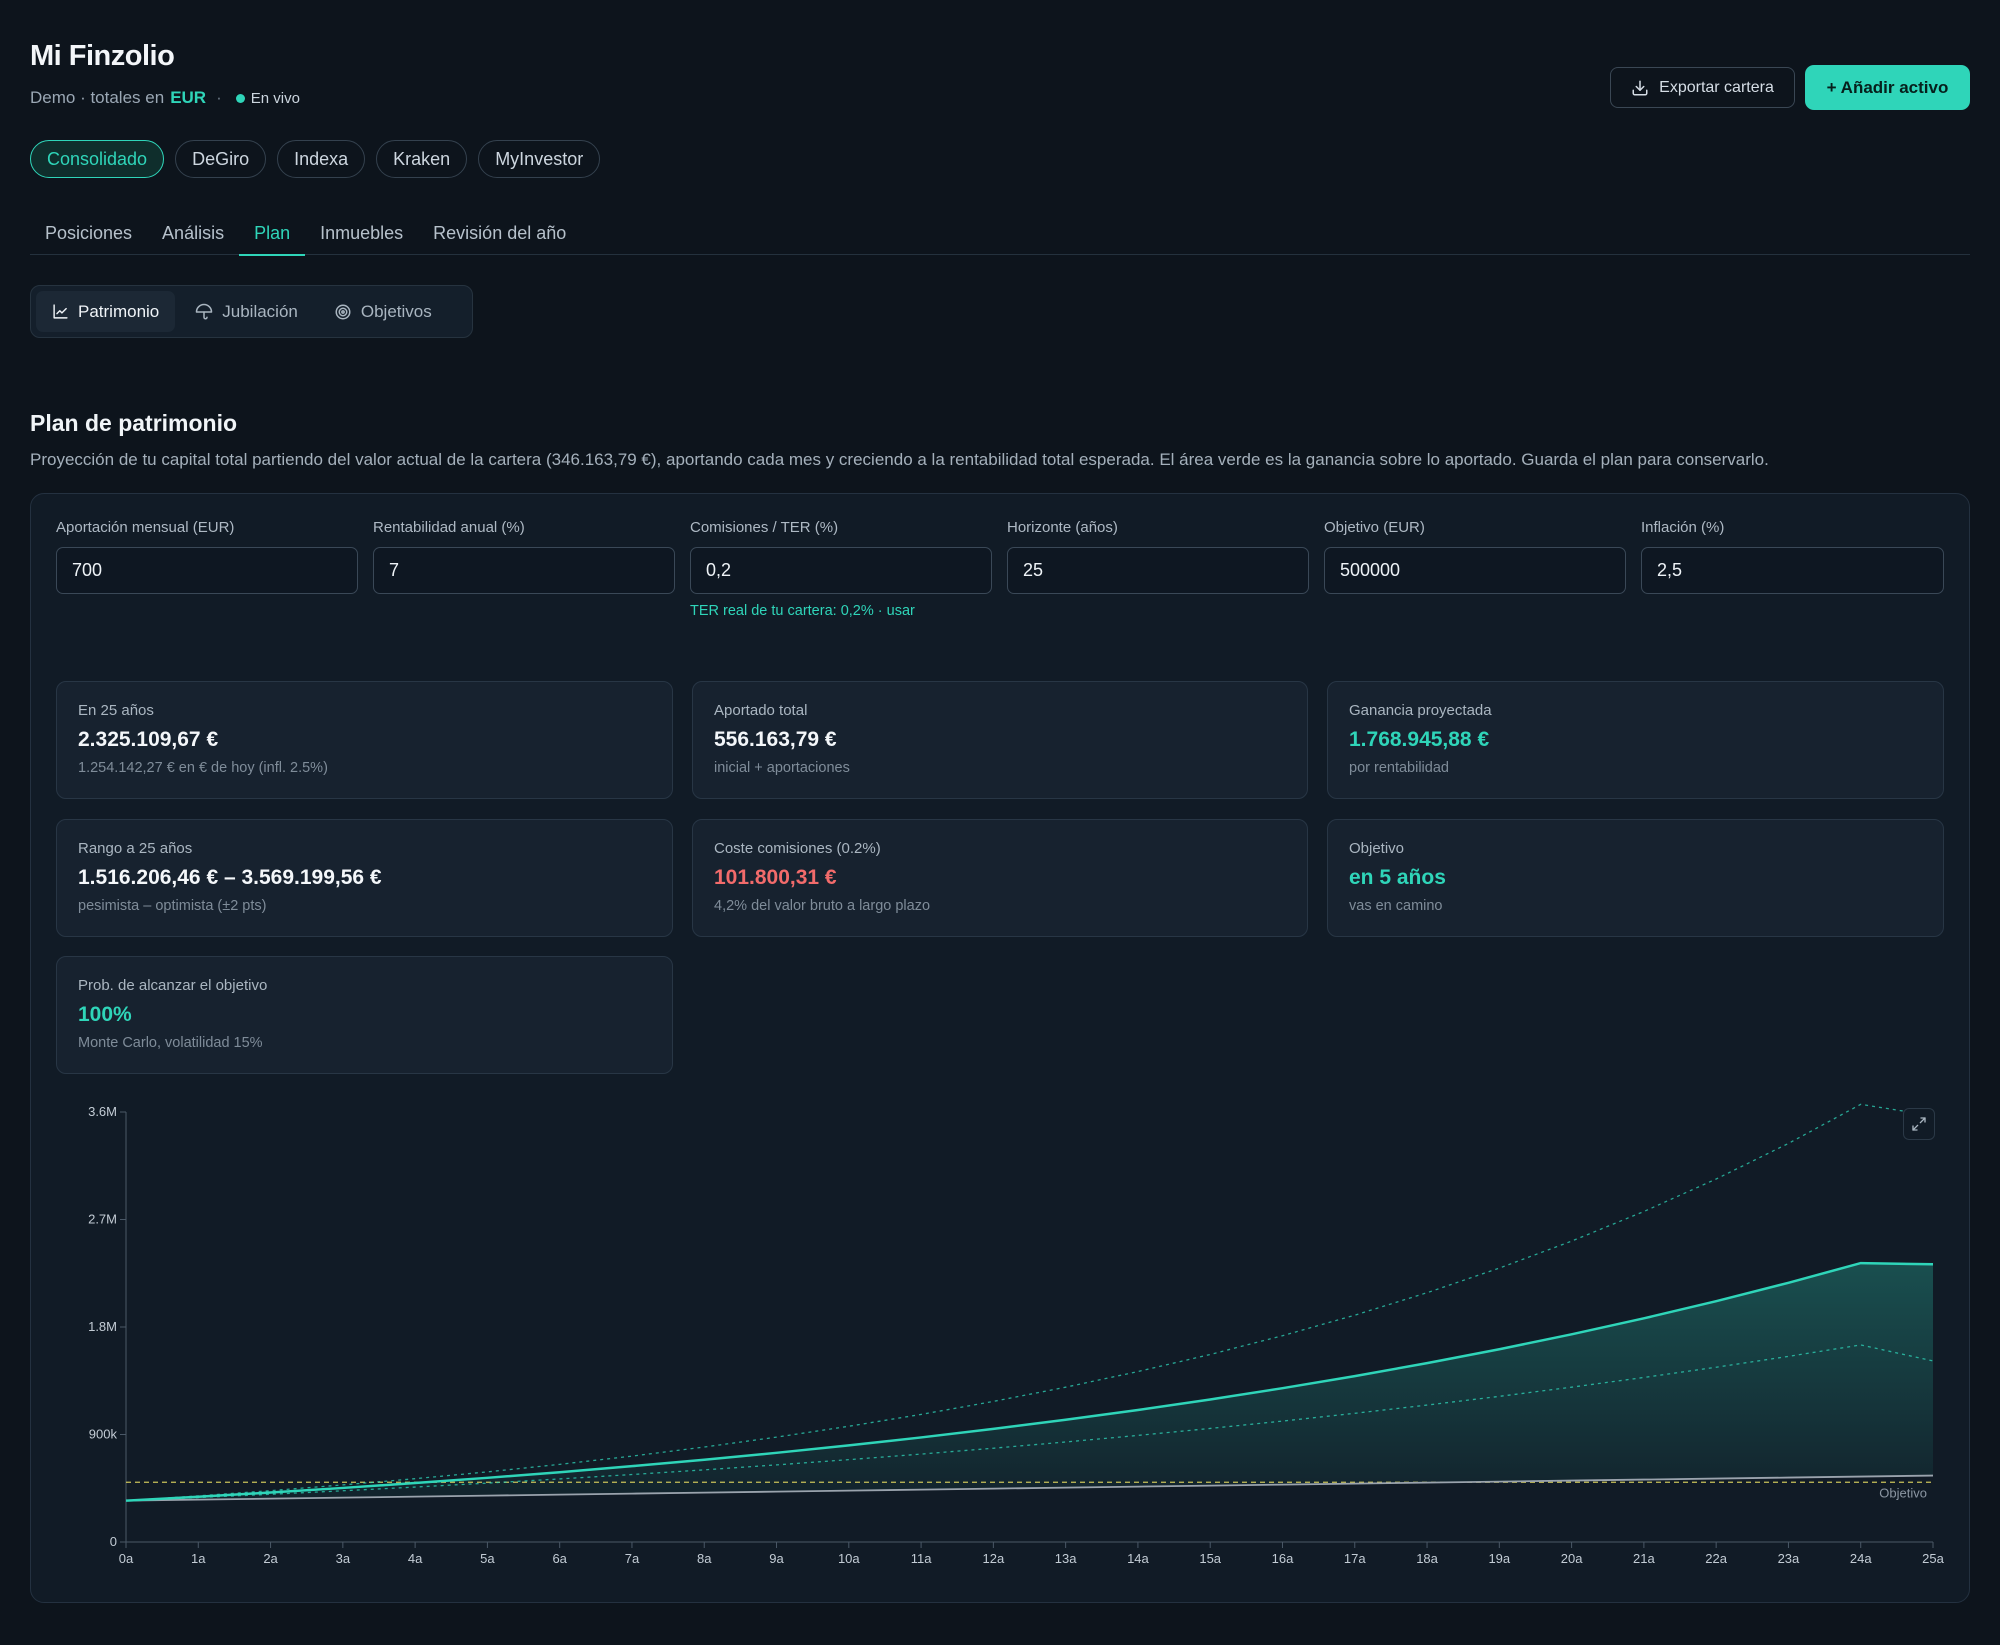  Describe the element at coordinates (203, 768) in the screenshot. I see `card-sub: 1.254.142,27 € en € de hoy (infl. 2.5%)` at that location.